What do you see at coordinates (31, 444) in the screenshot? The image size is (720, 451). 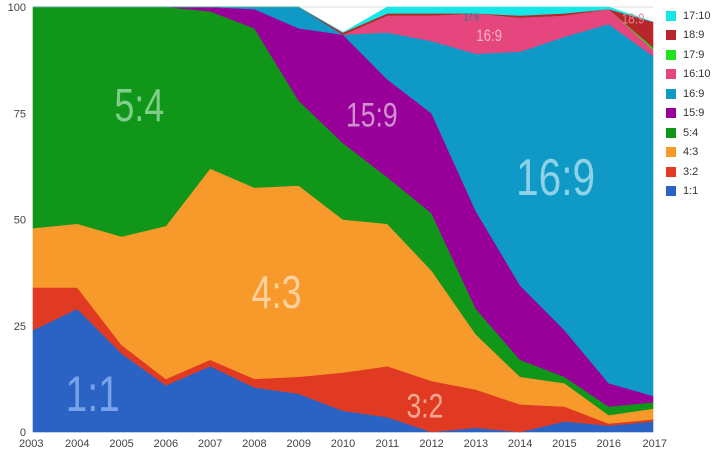 I see `x-tick-2003: 2003` at bounding box center [31, 444].